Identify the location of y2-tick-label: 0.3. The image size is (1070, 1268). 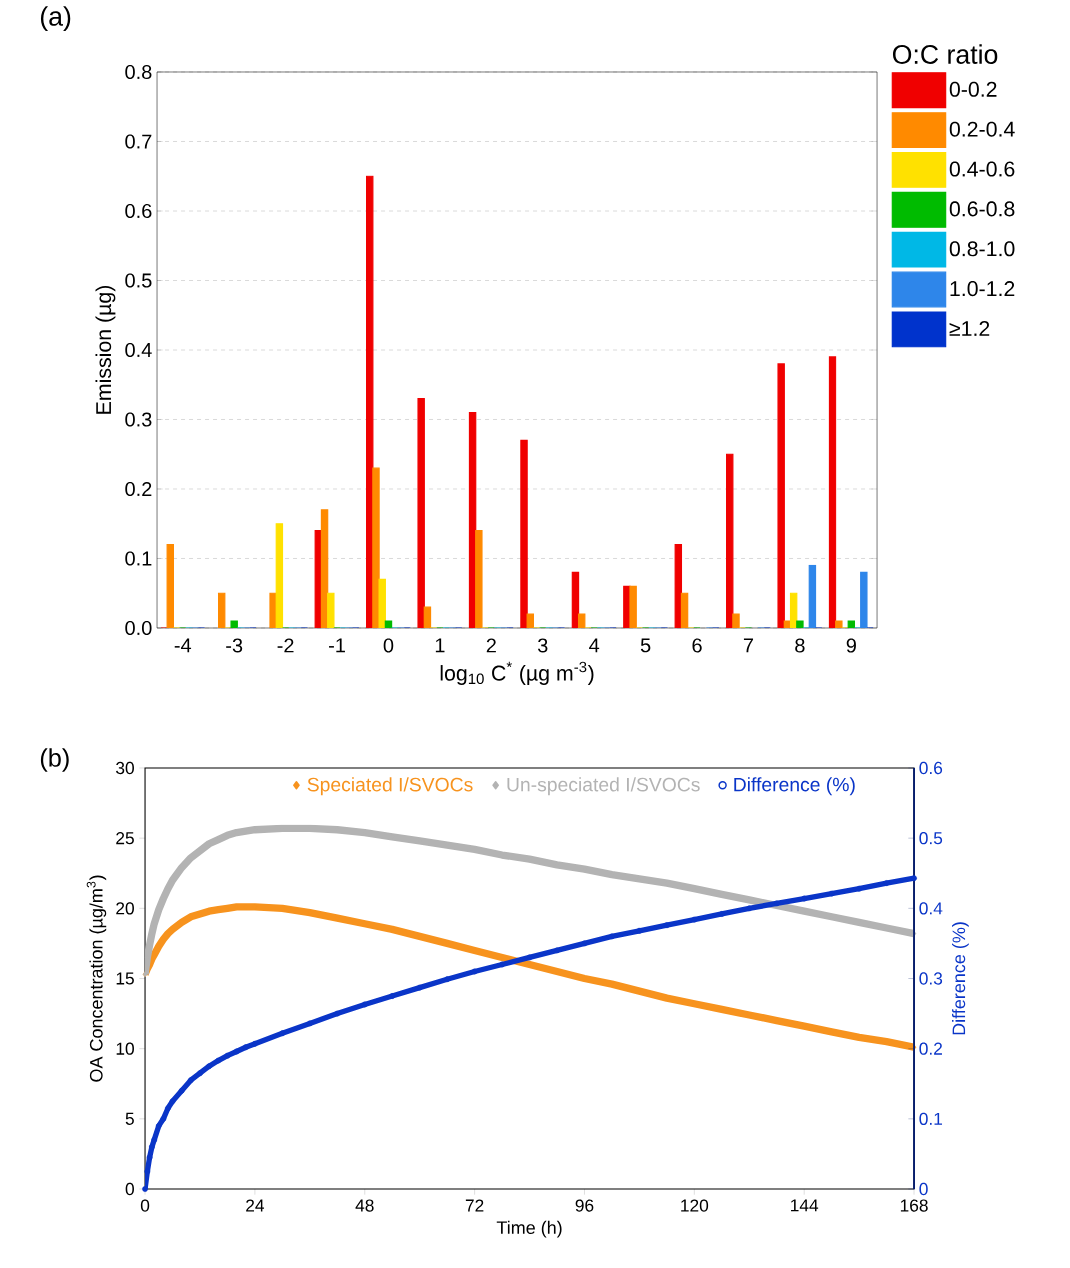
(931, 978).